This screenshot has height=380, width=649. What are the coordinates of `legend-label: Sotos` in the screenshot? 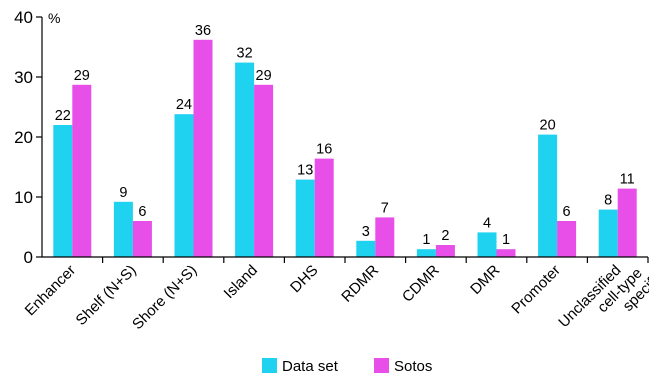 It's located at (413, 366).